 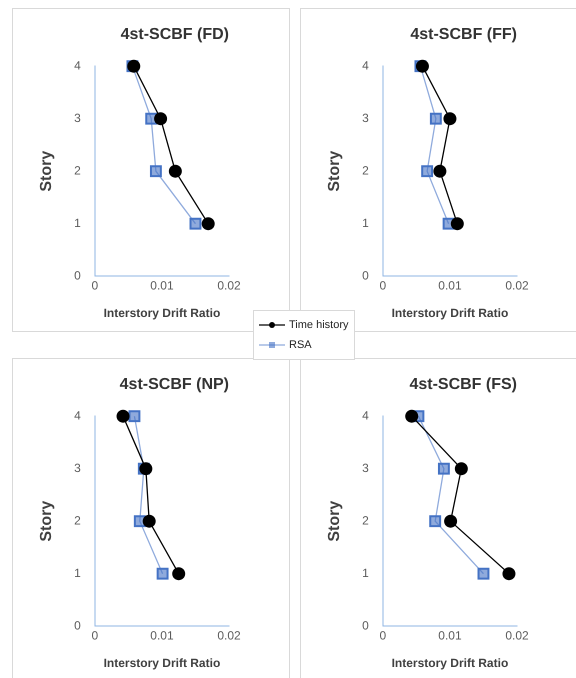 I want to click on chart-title: 4st-SCBF (NP), so click(x=174, y=385).